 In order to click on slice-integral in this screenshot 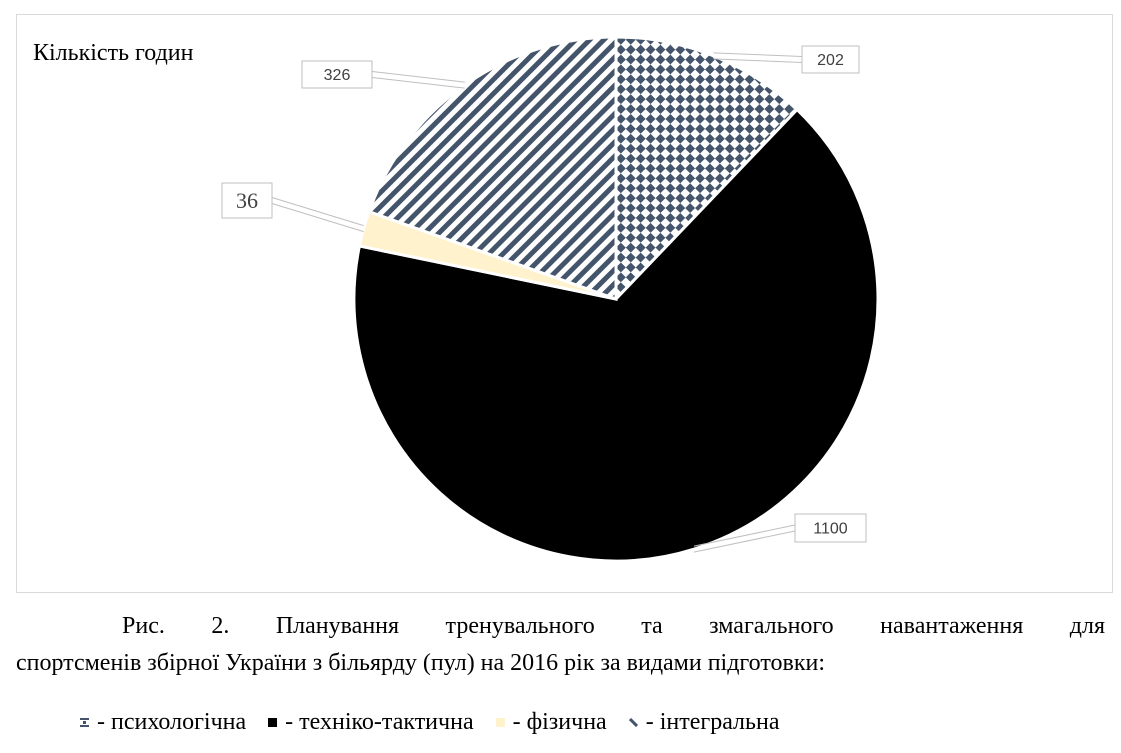, I will do `click(492, 168)`.